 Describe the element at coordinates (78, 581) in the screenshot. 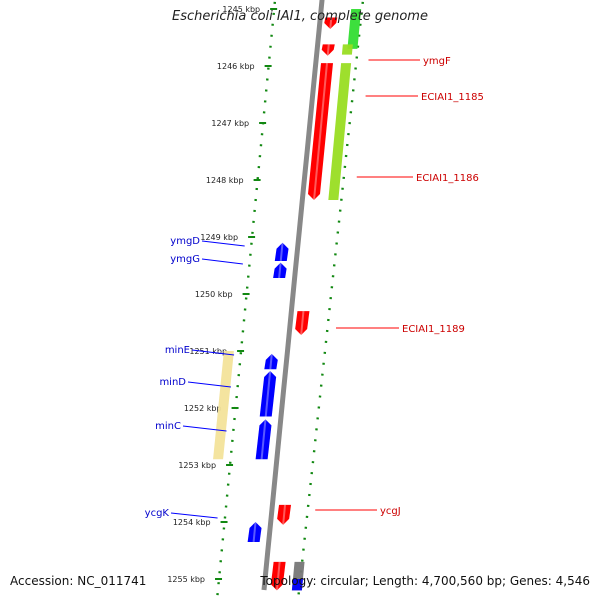

I see `accession-label: Accession: NC_011741` at that location.